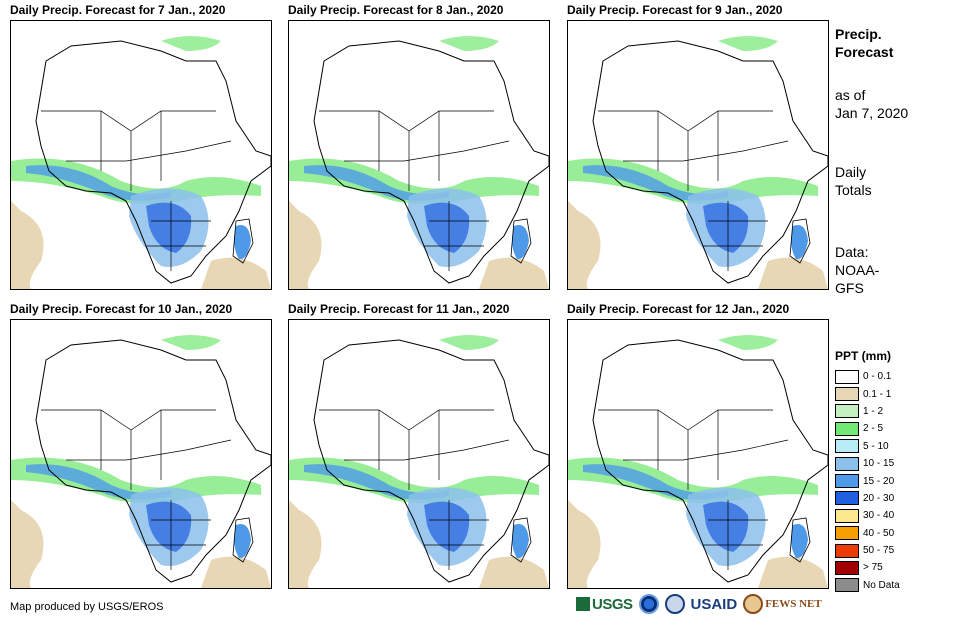 The height and width of the screenshot is (626, 967). Describe the element at coordinates (714, 604) in the screenshot. I see `usaid-logo: USAID` at that location.